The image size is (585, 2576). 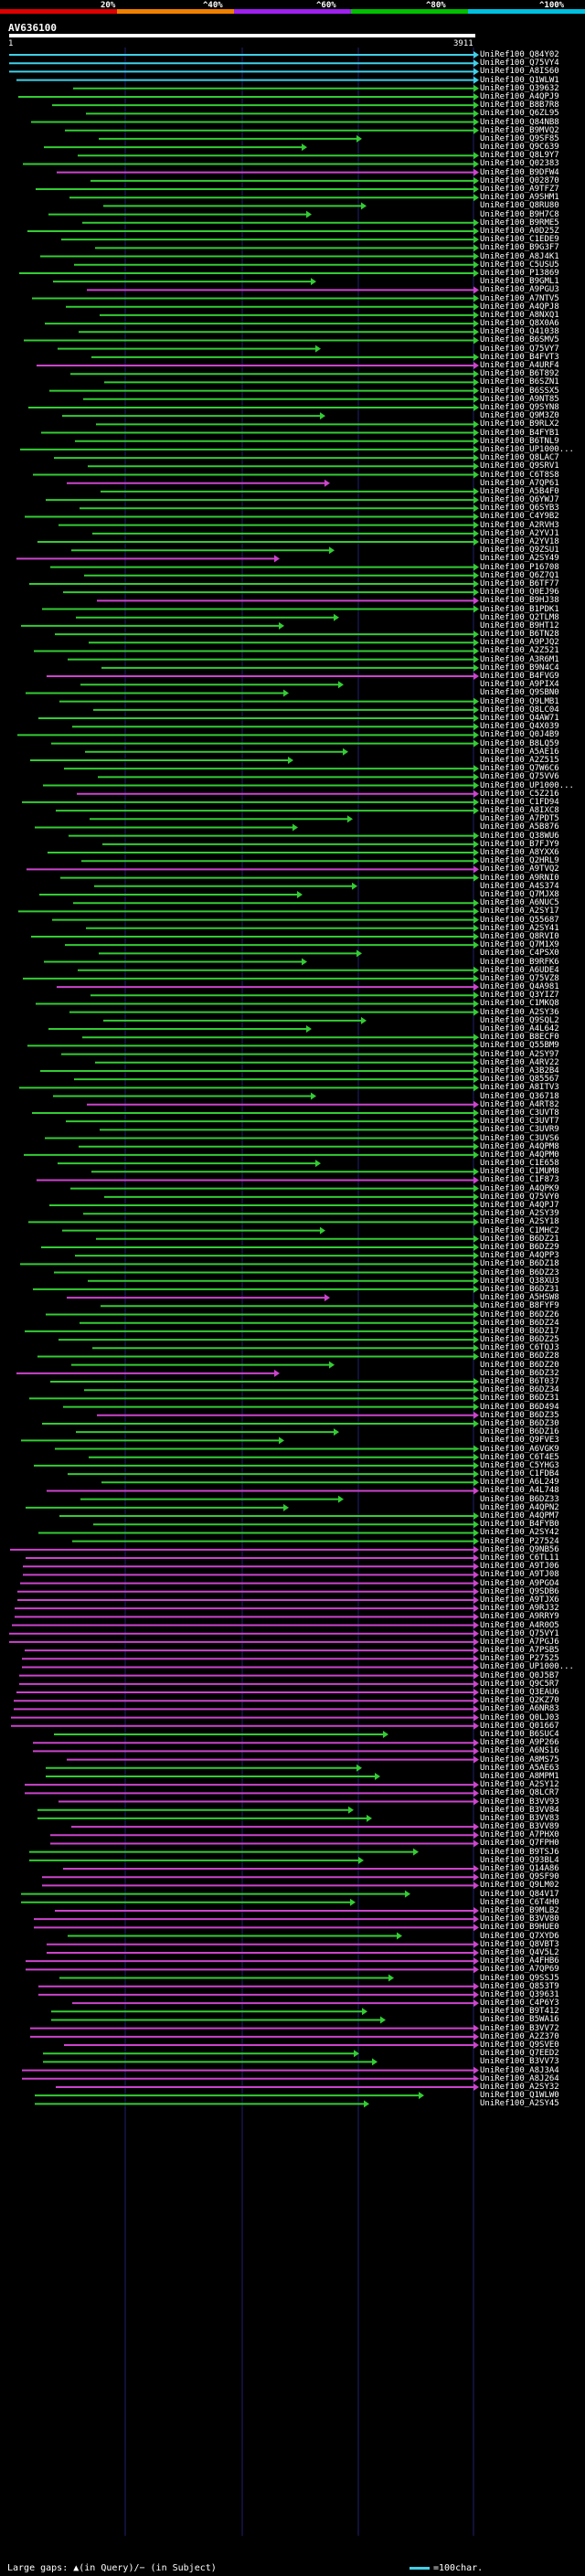 What do you see at coordinates (519, 928) in the screenshot?
I see `hit-label: UniRef100_A2SY41` at bounding box center [519, 928].